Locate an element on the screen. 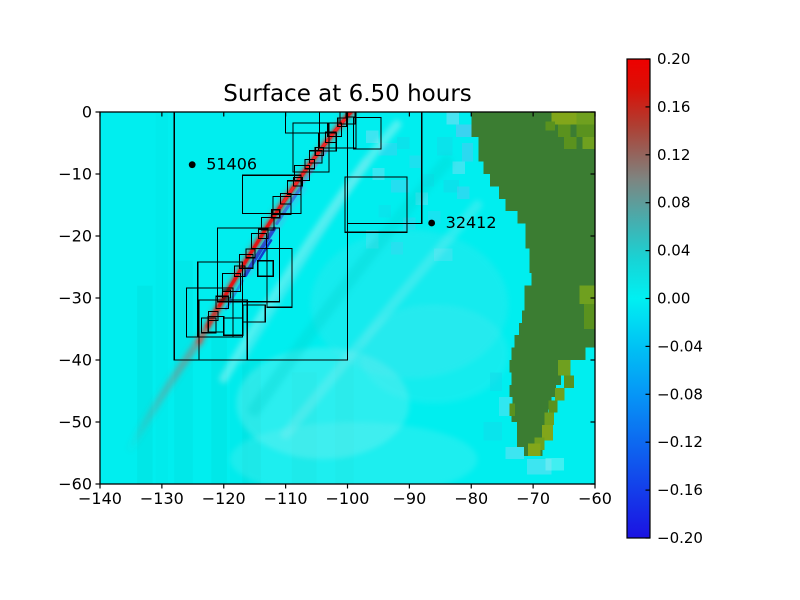 The height and width of the screenshot is (600, 800). wave-tail is located at coordinates (163, 397).